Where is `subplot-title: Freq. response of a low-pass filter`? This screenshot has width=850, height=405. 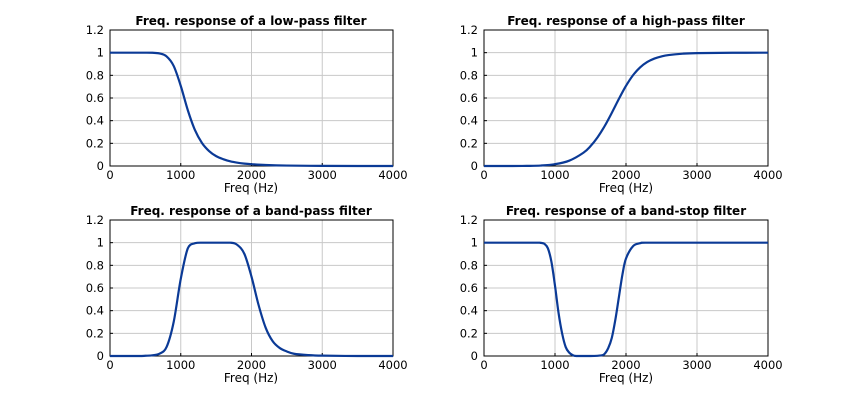
subplot-title: Freq. response of a low-pass filter is located at coordinates (250, 21).